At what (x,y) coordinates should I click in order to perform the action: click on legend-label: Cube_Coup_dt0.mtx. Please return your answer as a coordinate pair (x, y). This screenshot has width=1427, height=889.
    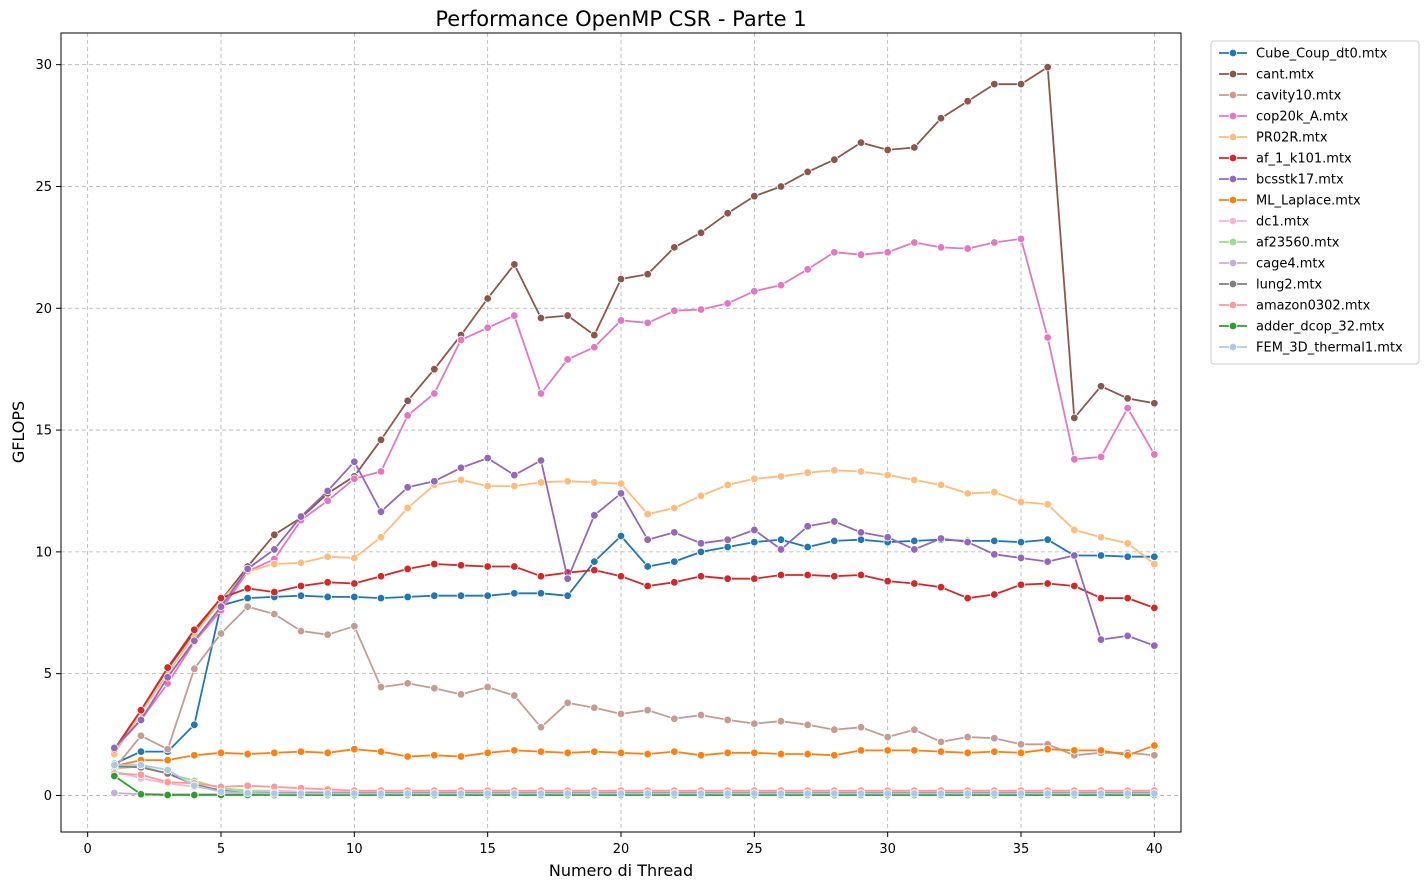
    Looking at the image, I should click on (1322, 54).